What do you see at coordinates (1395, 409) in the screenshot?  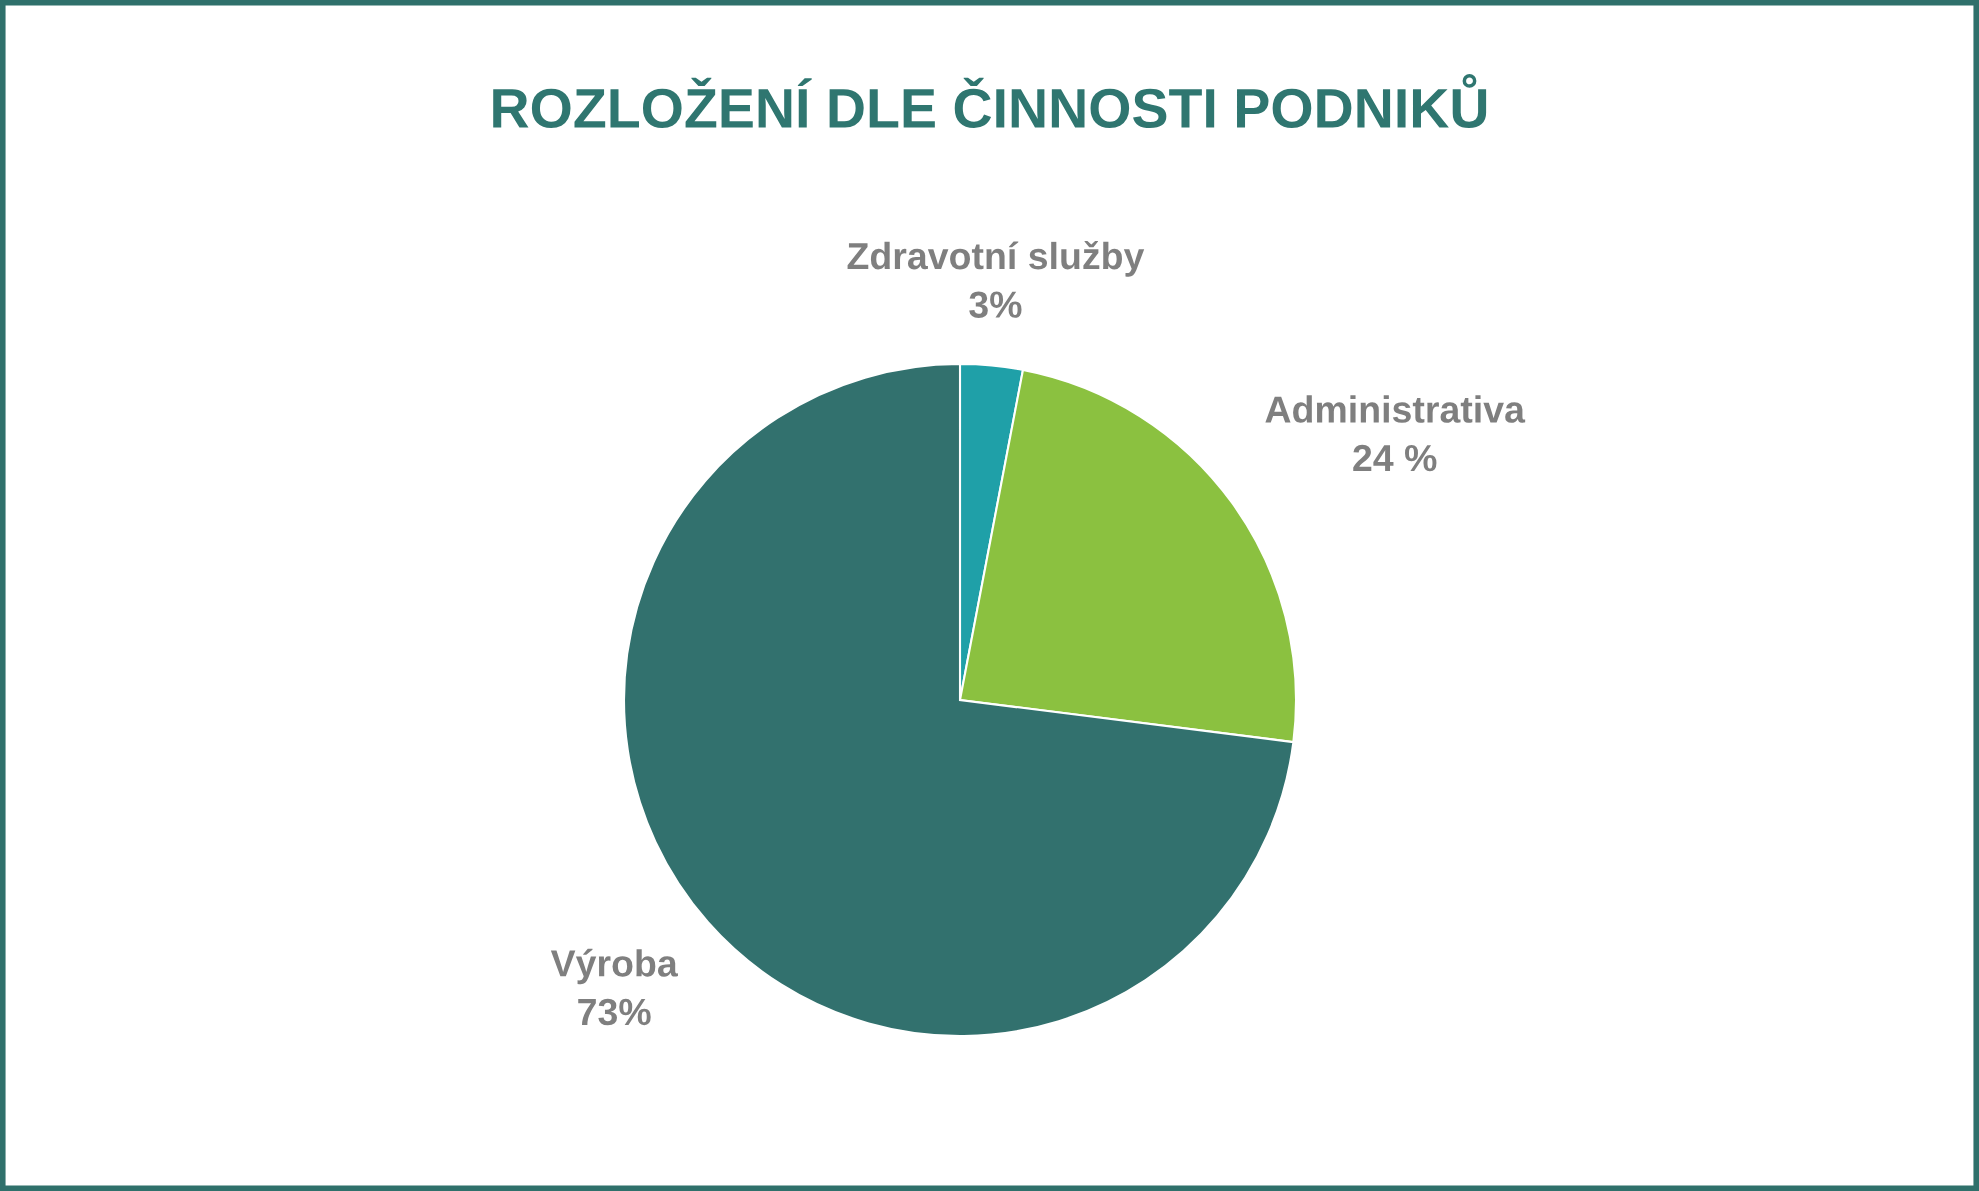 I see `slice-label: Administrativa` at bounding box center [1395, 409].